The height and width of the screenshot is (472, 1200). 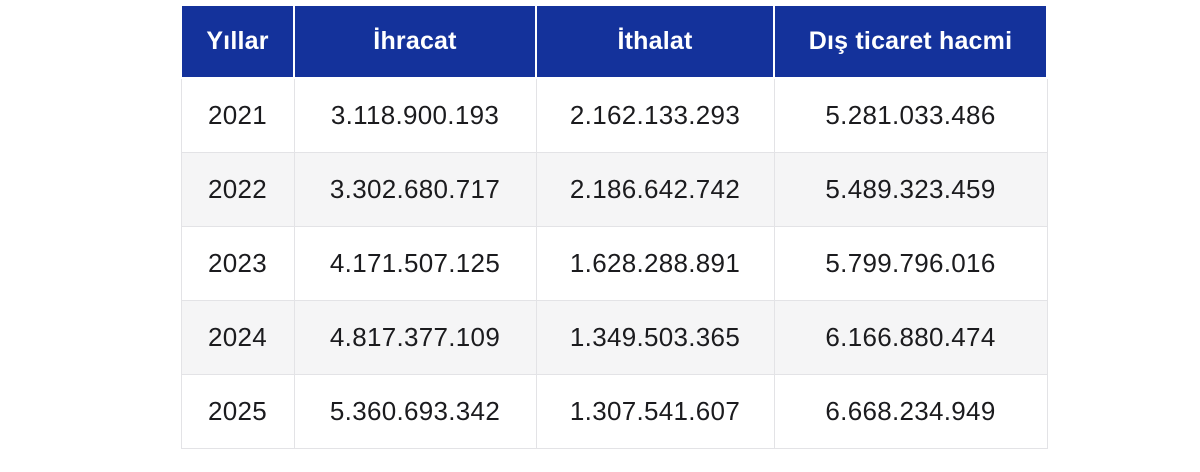 I want to click on column-header-years: Yıllar, so click(x=237, y=41).